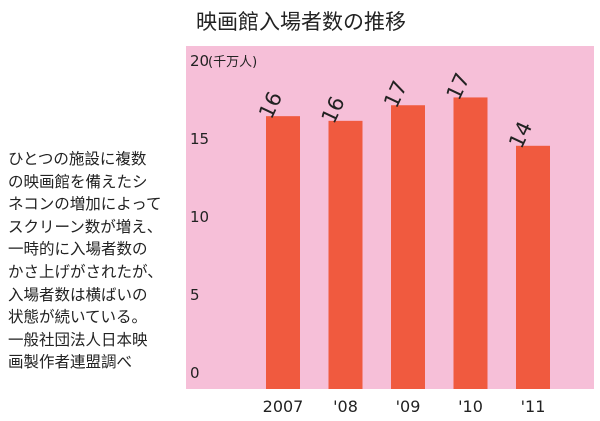 This screenshot has width=600, height=421. What do you see at coordinates (199, 139) in the screenshot?
I see `y-tick-label: 15` at bounding box center [199, 139].